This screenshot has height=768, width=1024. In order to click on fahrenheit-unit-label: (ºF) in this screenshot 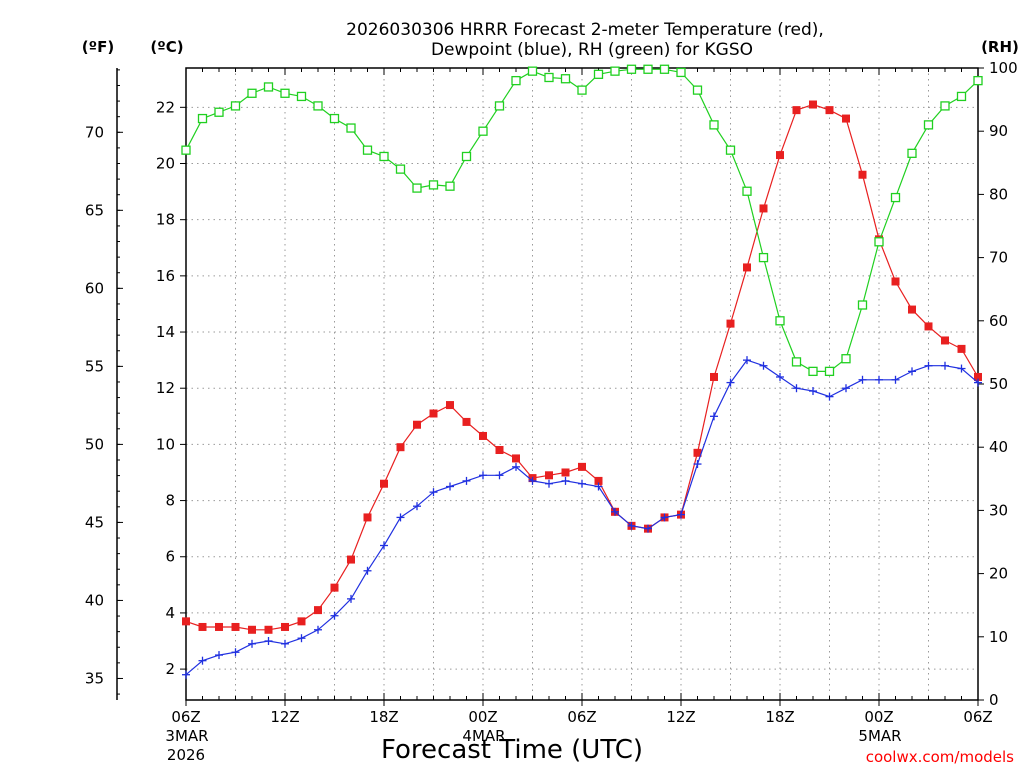, I will do `click(98, 47)`.